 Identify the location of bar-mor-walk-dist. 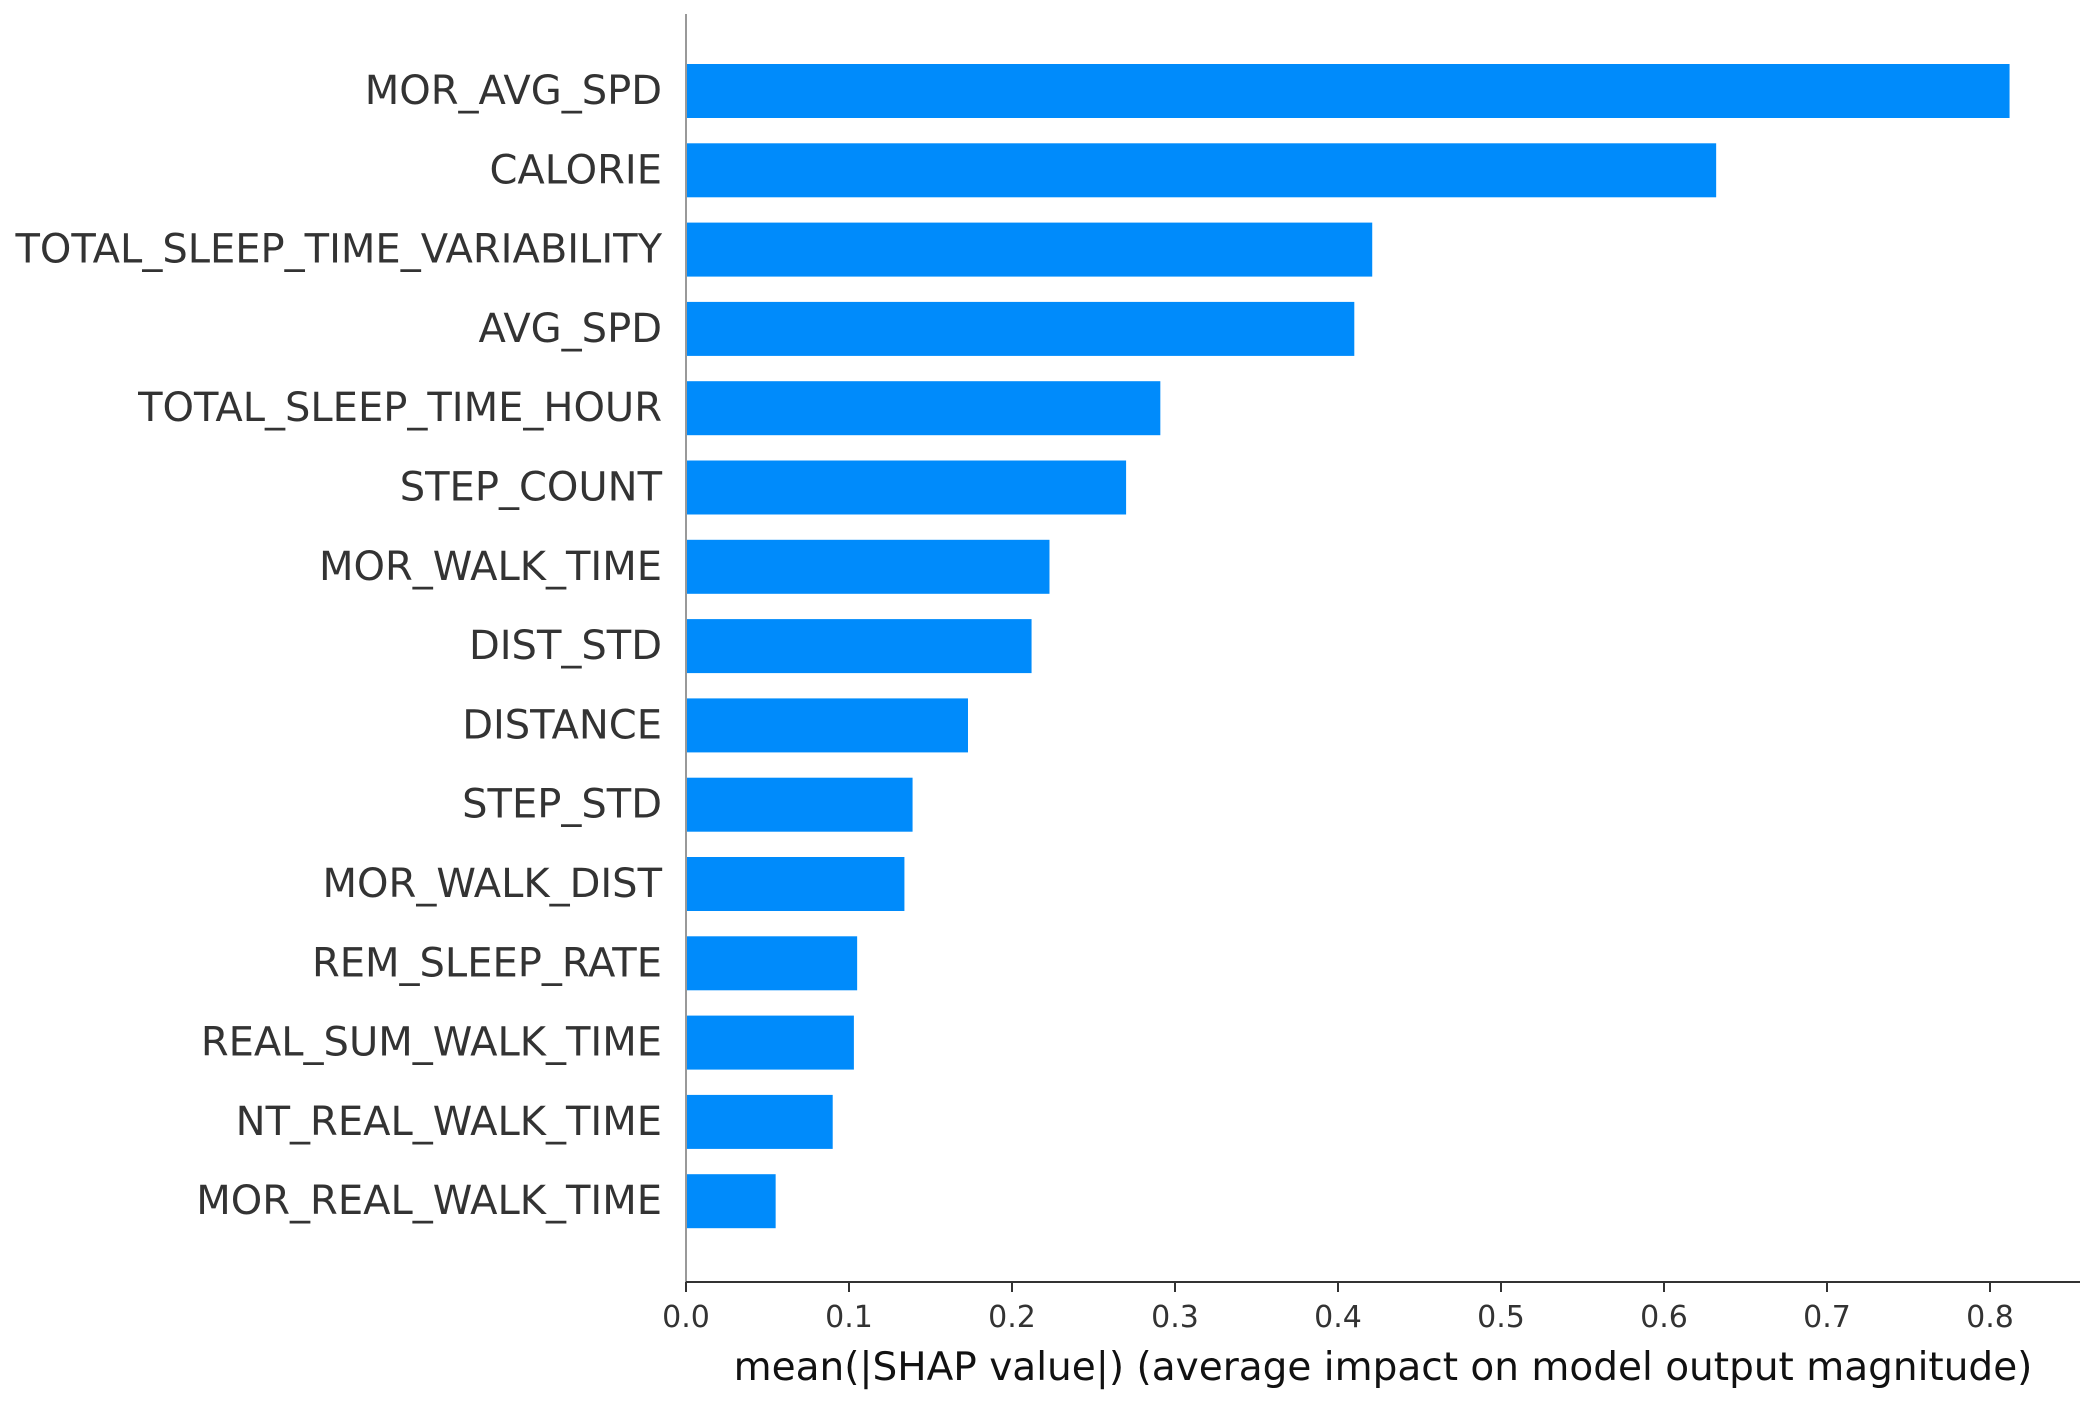
(795, 884).